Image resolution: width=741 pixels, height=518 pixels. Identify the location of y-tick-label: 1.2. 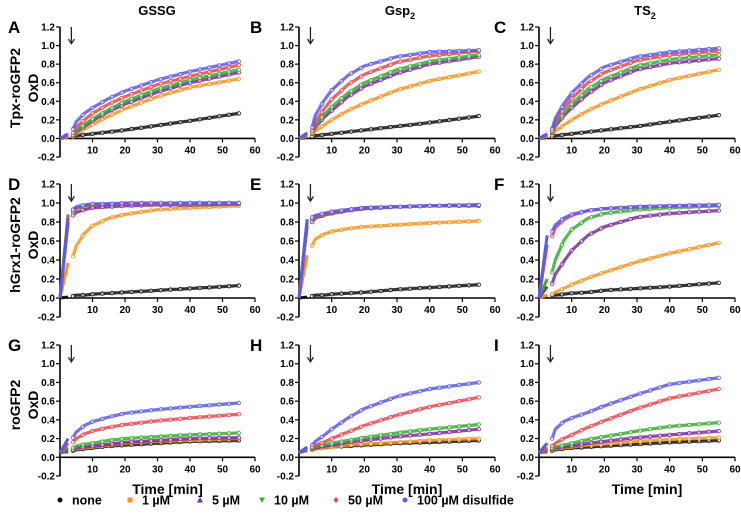
(48, 346).